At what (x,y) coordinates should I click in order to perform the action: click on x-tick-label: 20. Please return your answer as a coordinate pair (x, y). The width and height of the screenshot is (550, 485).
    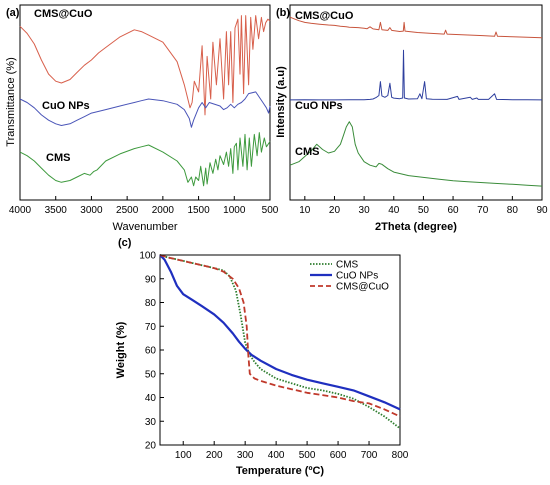
    Looking at the image, I should click on (335, 210).